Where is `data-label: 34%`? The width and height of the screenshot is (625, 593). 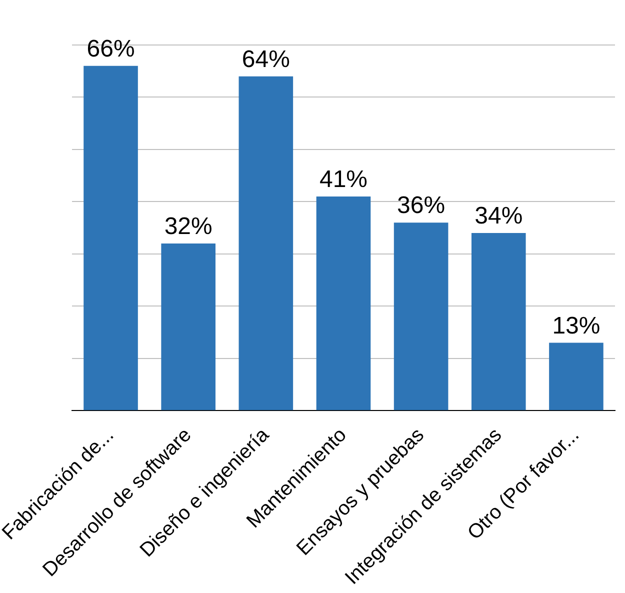 data-label: 34% is located at coordinates (498, 216).